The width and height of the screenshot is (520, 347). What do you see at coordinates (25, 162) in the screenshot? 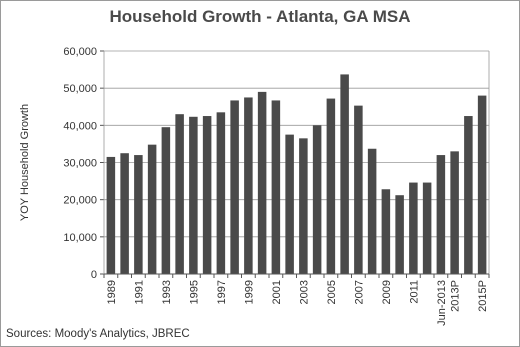
I see `y-axis-title: YOY Household Growth` at bounding box center [25, 162].